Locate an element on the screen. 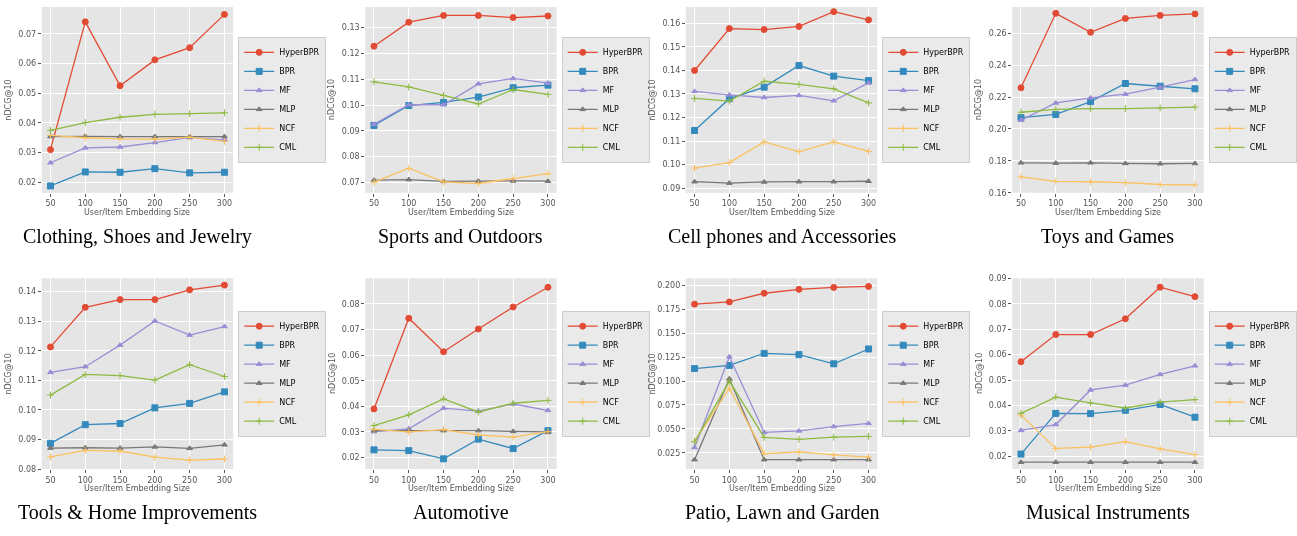 The height and width of the screenshot is (536, 1297). y-tick-label: 0.24 is located at coordinates (997, 65).